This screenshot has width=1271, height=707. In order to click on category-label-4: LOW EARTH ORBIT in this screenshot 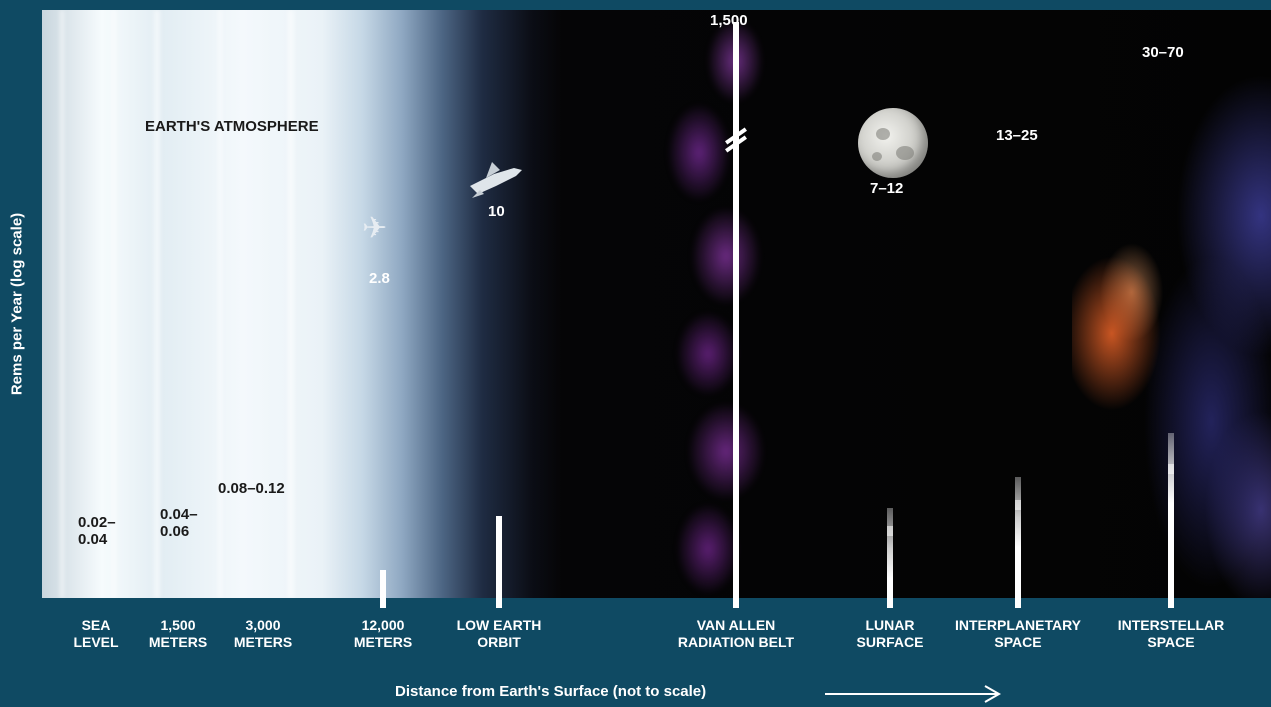, I will do `click(499, 633)`.